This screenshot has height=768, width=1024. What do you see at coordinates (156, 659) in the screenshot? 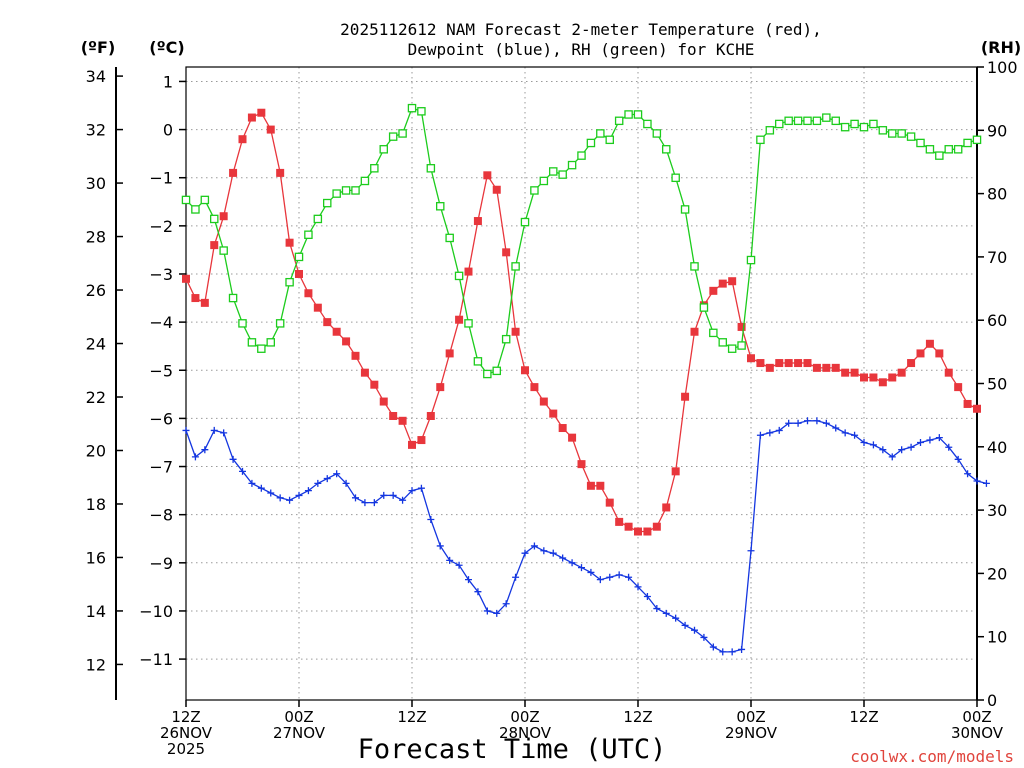
I see `celsius-tick-label: −11` at bounding box center [156, 659].